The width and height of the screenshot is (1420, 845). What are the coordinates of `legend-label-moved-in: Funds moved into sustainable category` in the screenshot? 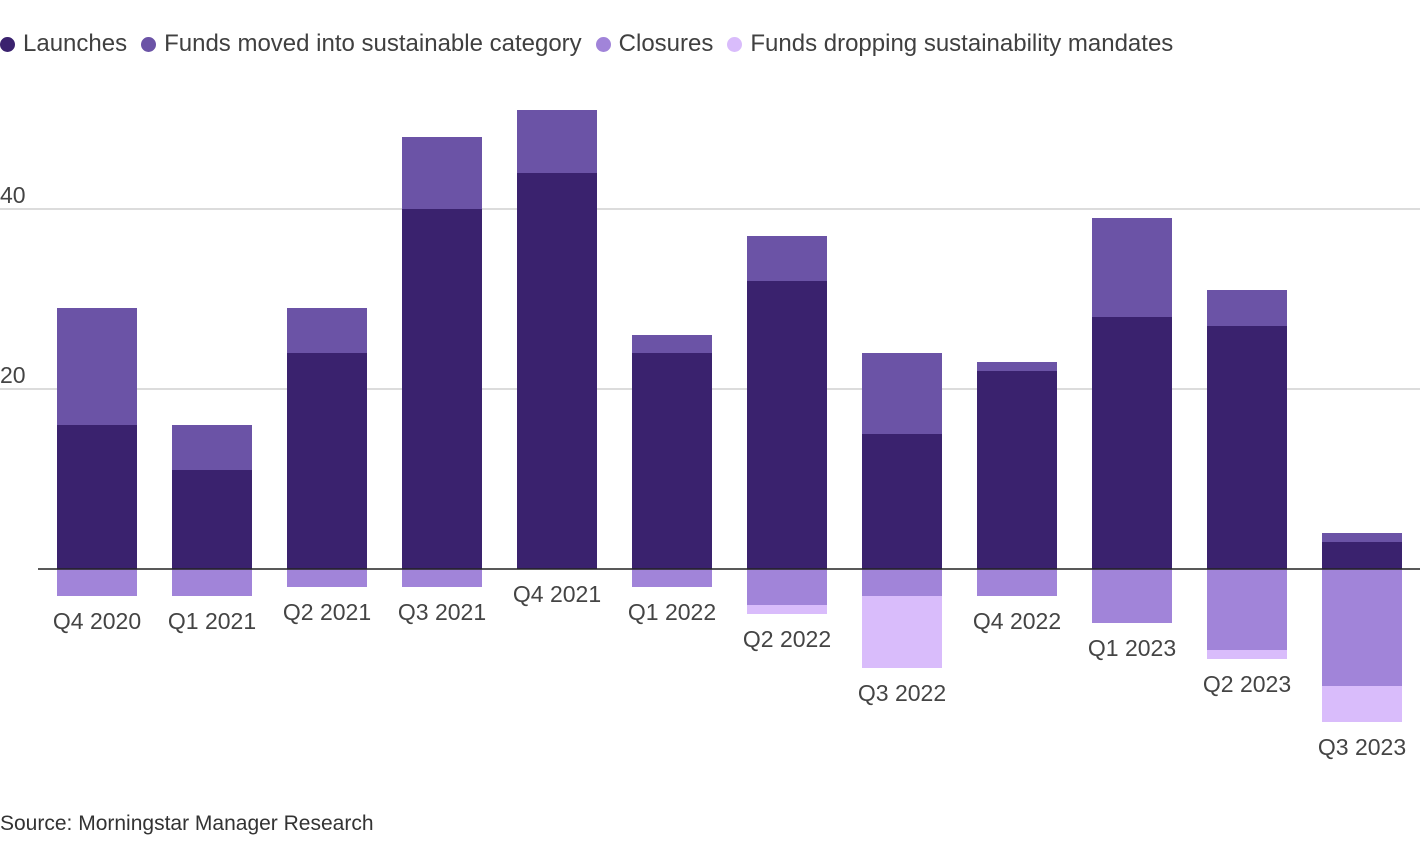 It's located at (373, 43).